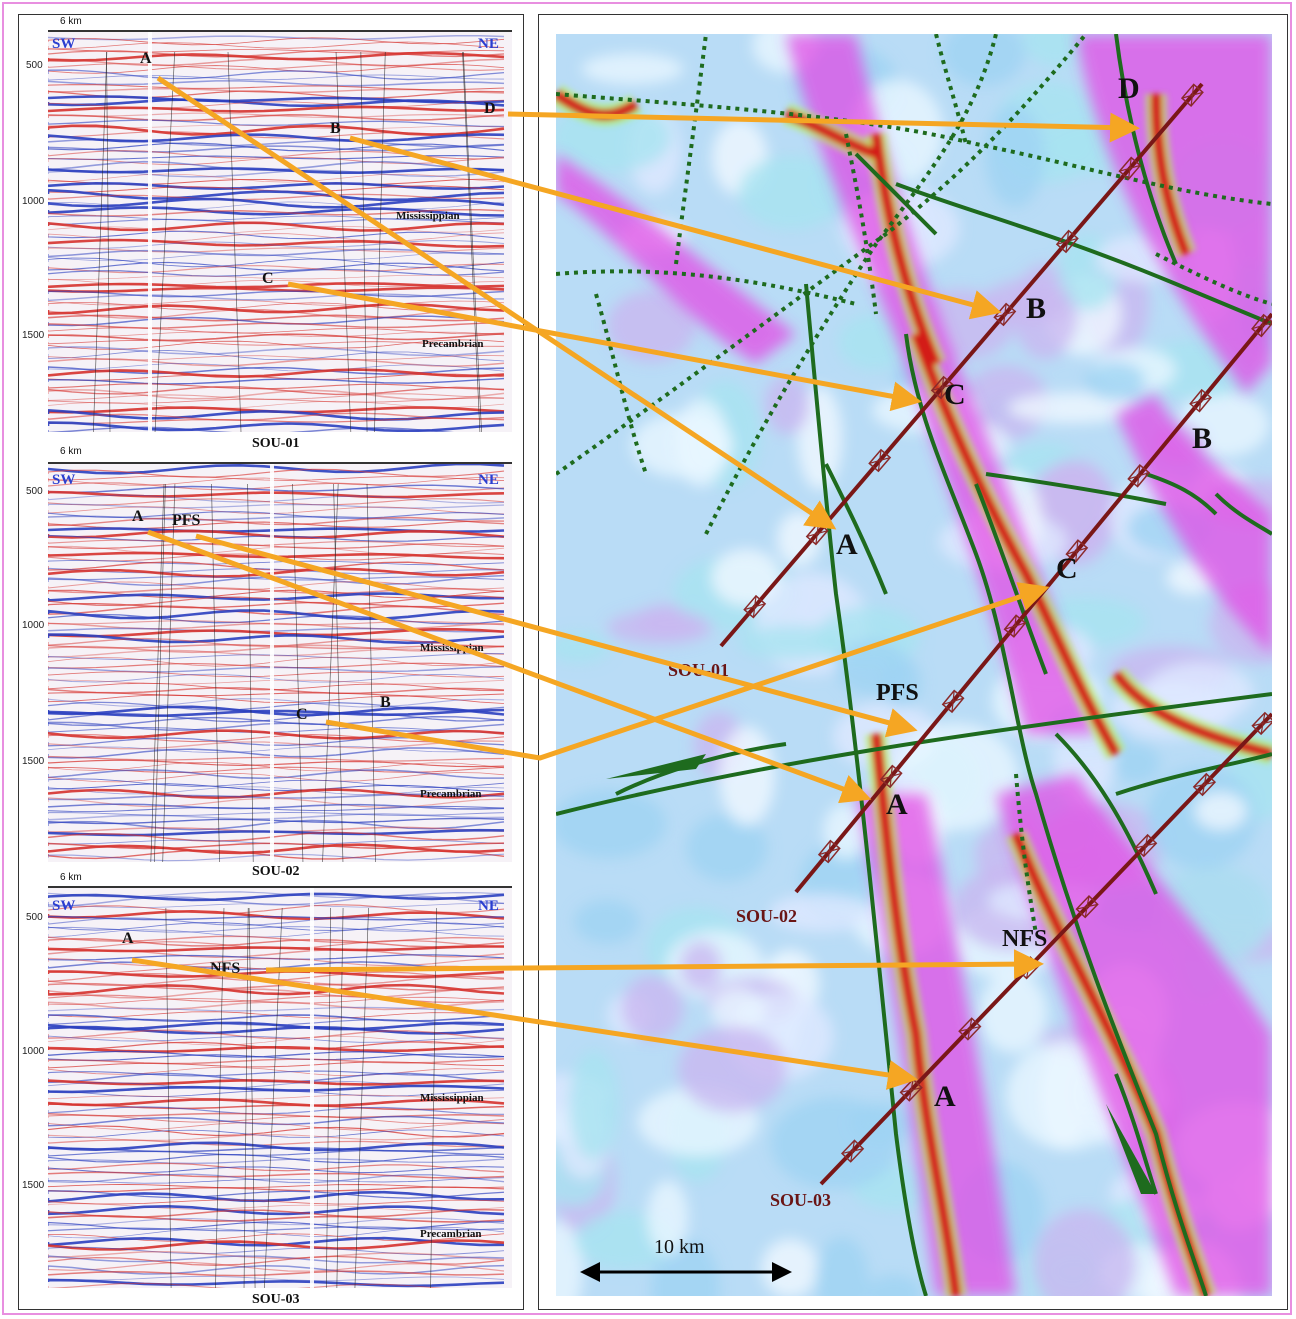 Image resolution: width=1296 pixels, height=1319 pixels. I want to click on marker-label: NFS, so click(225, 968).